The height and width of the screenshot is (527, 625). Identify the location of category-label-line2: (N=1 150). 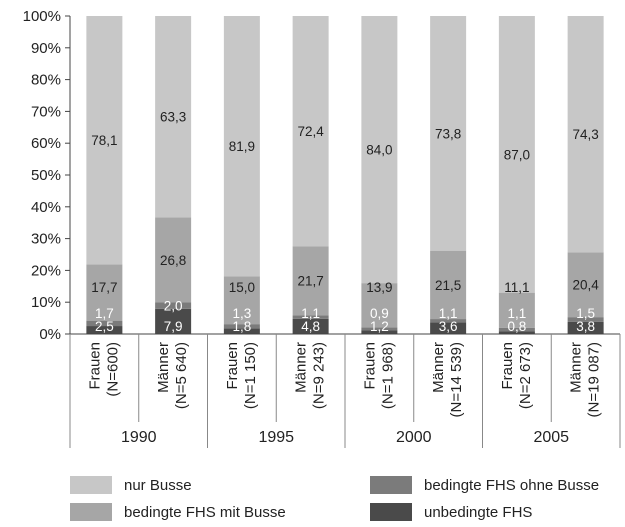
(250, 375).